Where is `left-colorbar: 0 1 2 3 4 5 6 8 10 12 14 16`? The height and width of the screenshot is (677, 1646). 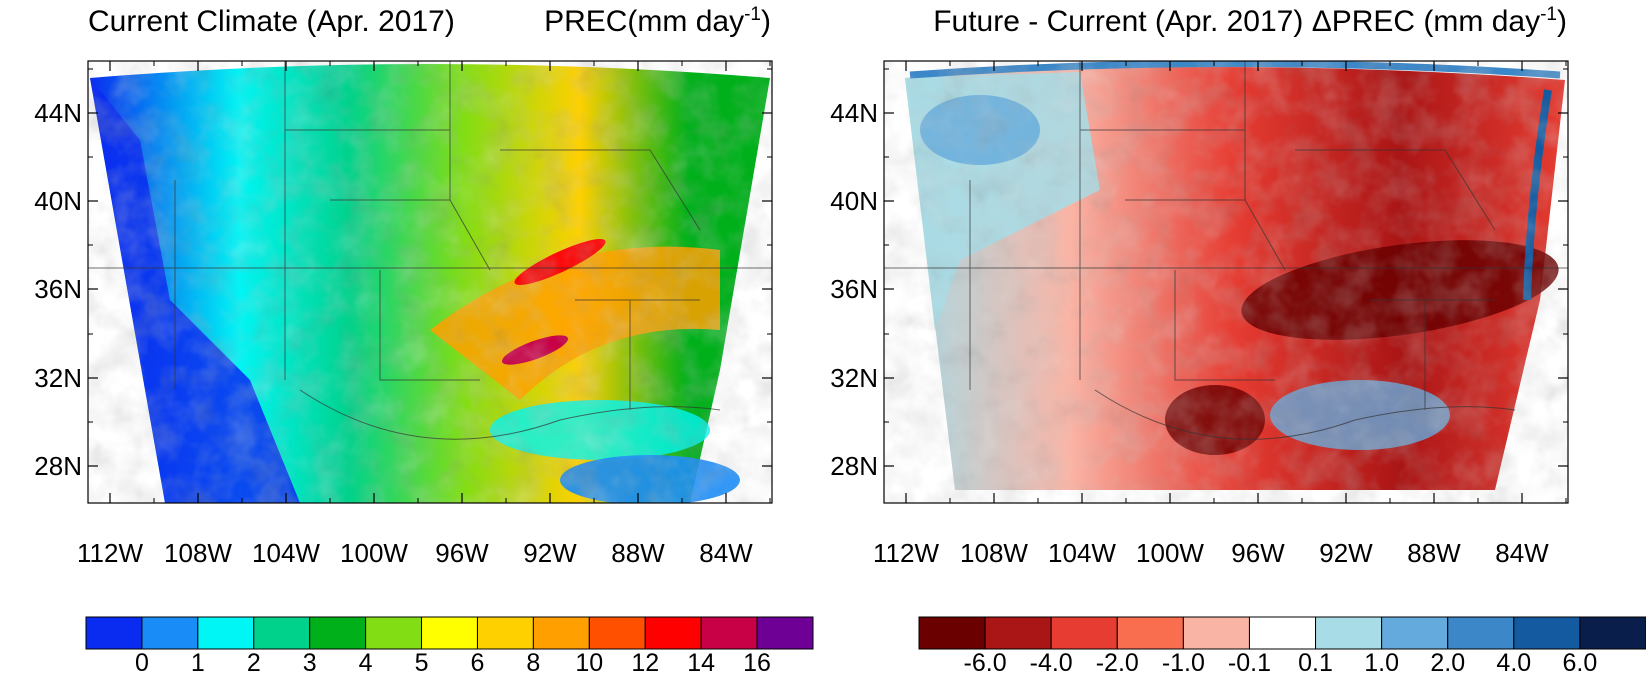
left-colorbar: 0 1 2 3 4 5 6 8 10 12 14 16 is located at coordinates (449, 646).